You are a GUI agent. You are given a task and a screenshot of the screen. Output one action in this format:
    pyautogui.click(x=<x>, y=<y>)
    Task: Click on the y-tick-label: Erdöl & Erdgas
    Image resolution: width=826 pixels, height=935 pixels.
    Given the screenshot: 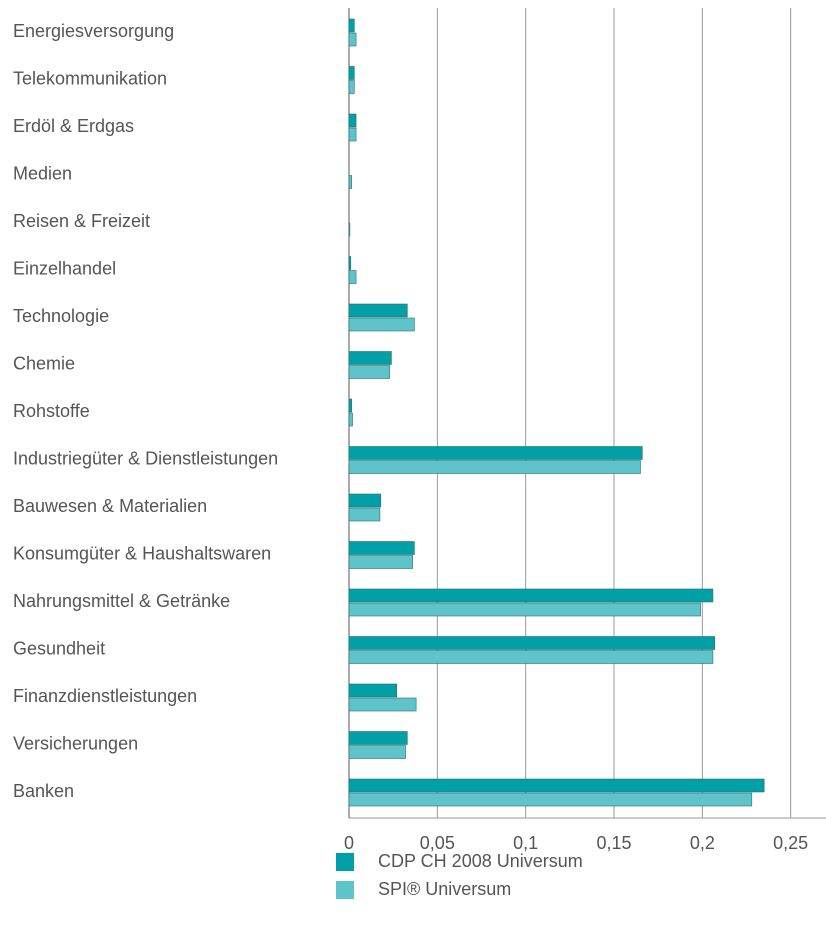 What is the action you would take?
    pyautogui.click(x=73, y=126)
    